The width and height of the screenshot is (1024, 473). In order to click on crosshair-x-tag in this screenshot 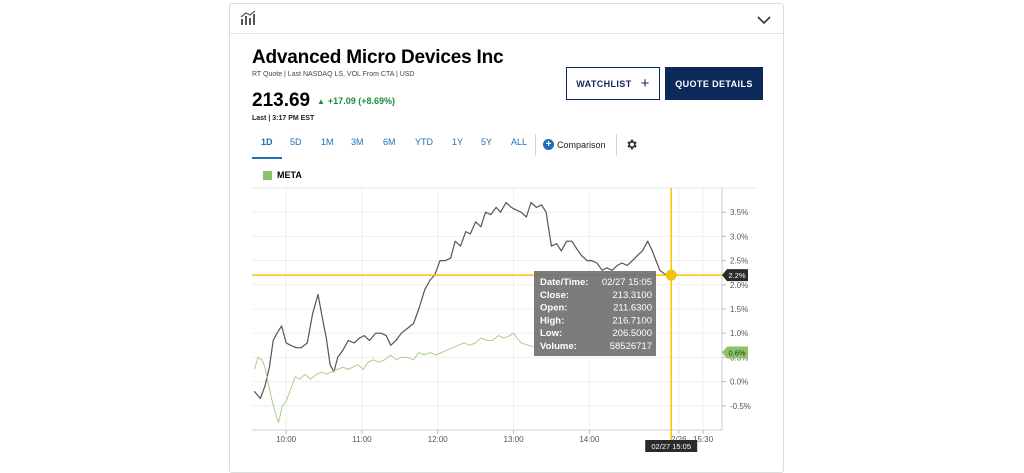, I will do `click(671, 446)`.